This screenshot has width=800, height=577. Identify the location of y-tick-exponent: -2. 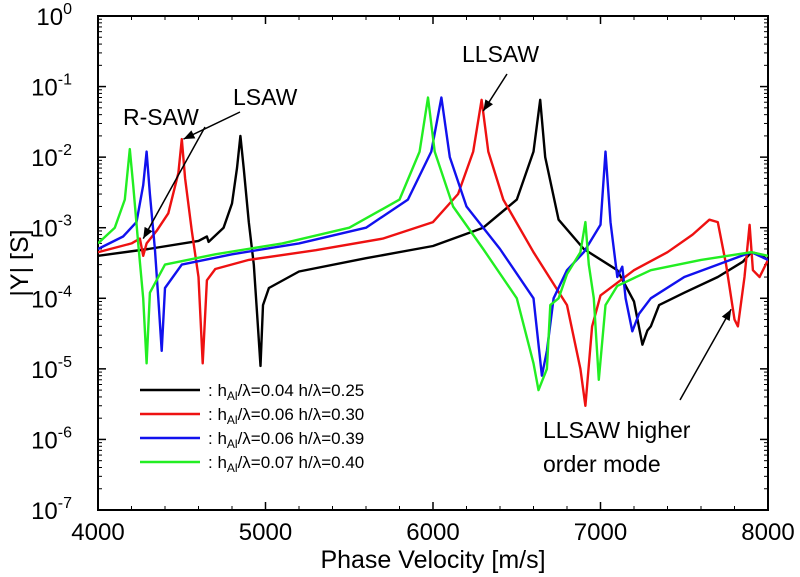
(65, 150).